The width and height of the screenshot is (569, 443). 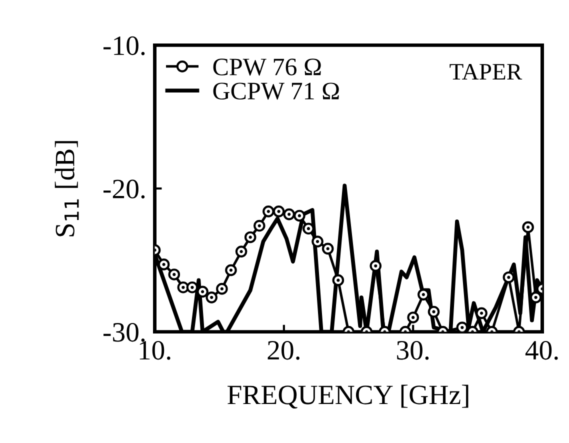 I want to click on legend-label: CPW 76 Ω, so click(x=267, y=67).